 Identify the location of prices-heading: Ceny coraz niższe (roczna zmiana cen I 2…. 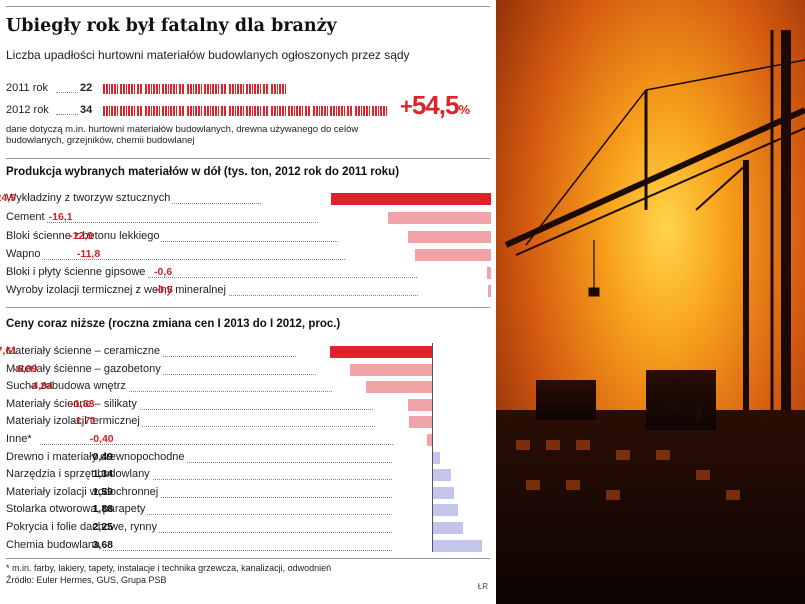
(173, 324).